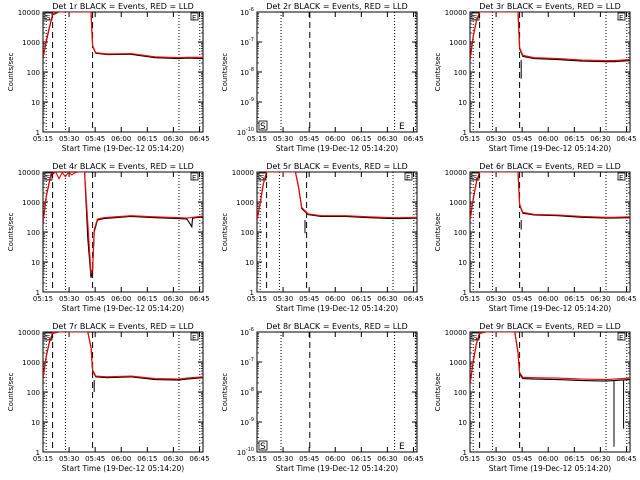 This screenshot has height=480, width=640. I want to click on y-tick-label: 10⁻⁹, so click(247, 102).